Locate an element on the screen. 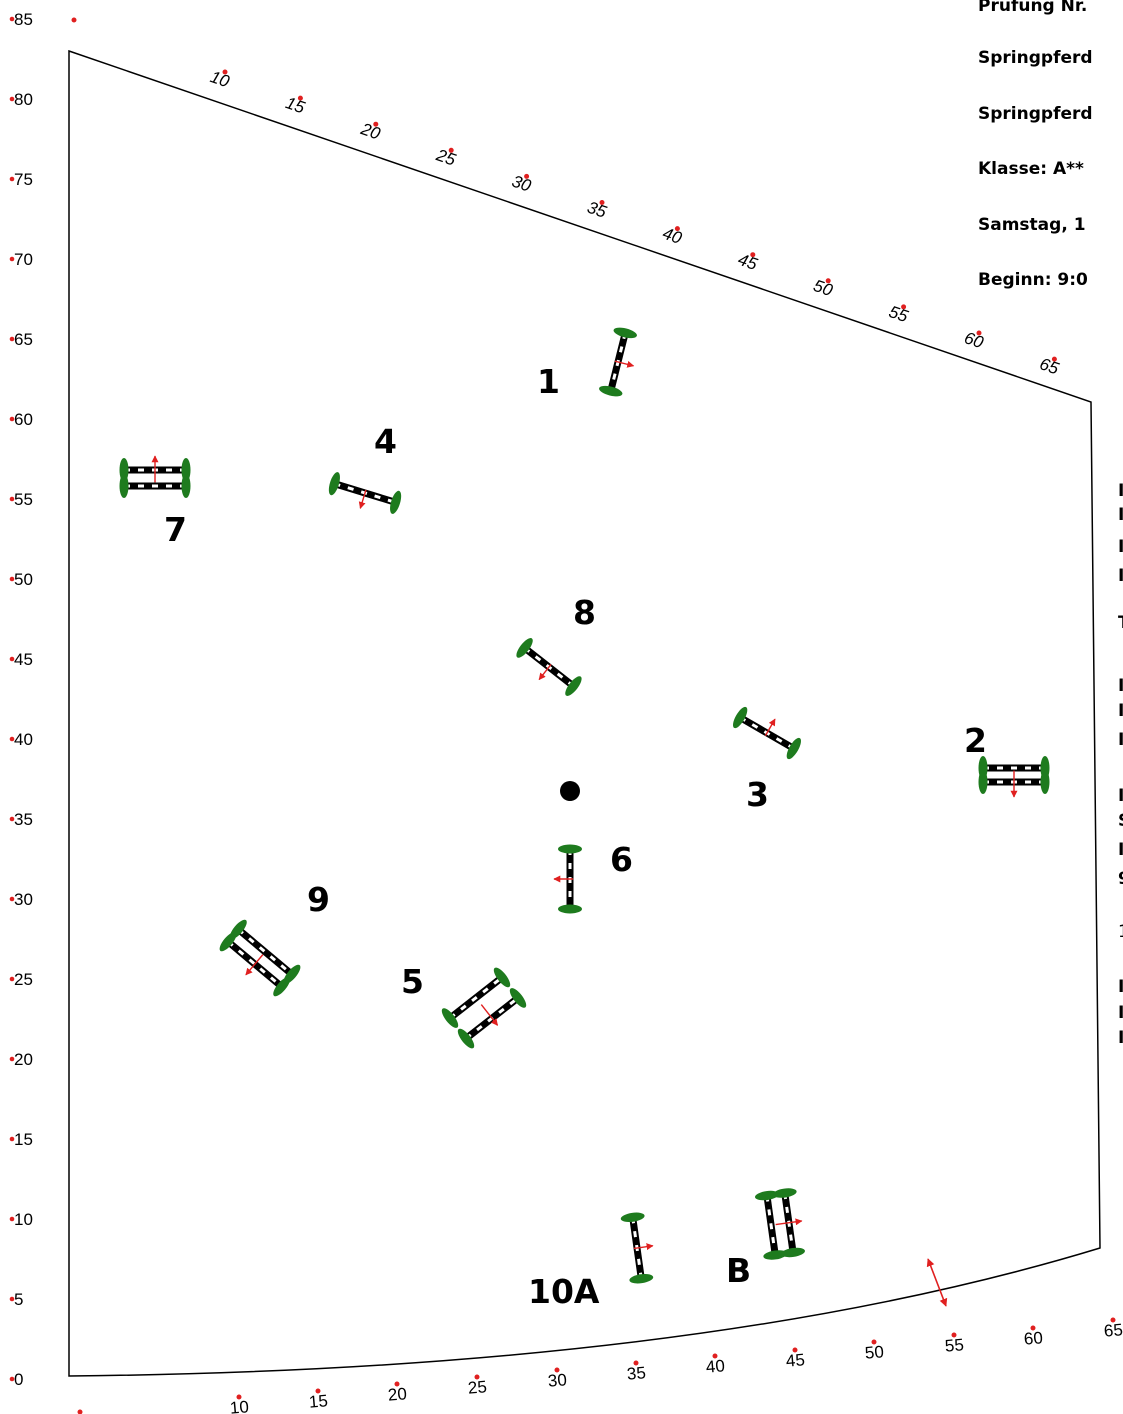 Image resolution: width=1123 pixels, height=1414 pixels. obstacle-number-1: 1 is located at coordinates (548, 381).